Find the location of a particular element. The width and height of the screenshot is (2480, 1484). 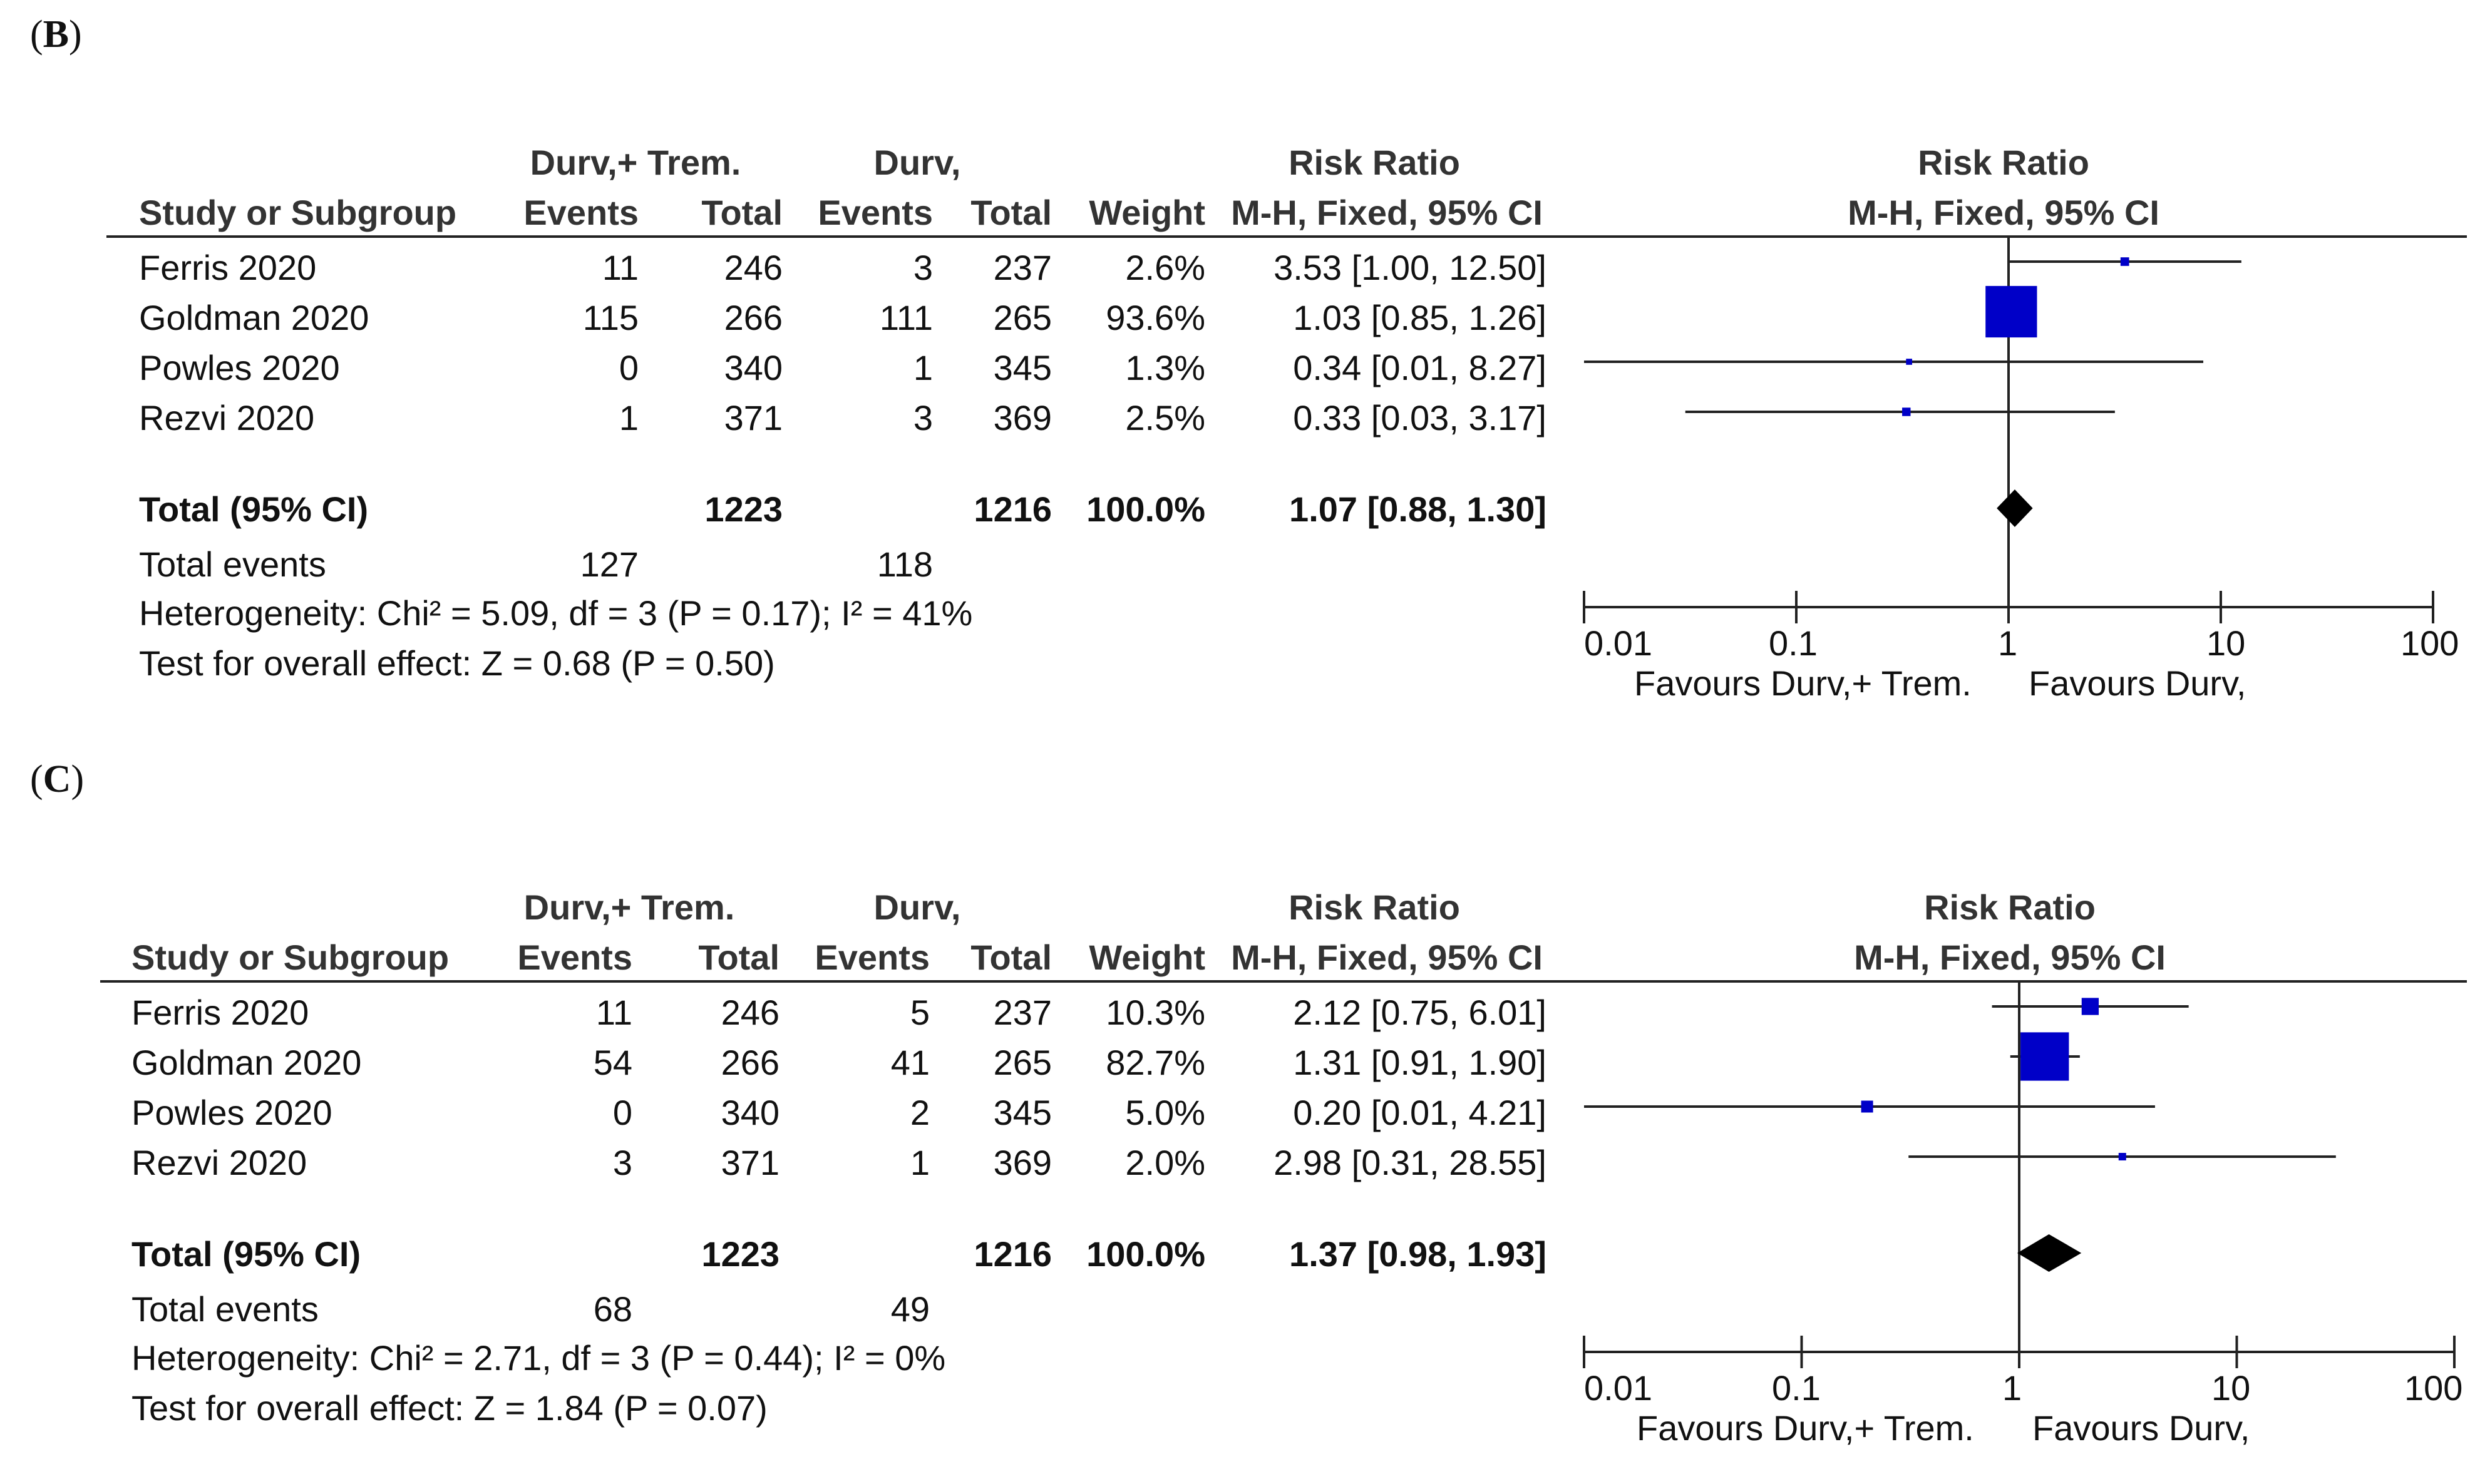

ctl-events: 111 is located at coordinates (906, 317).